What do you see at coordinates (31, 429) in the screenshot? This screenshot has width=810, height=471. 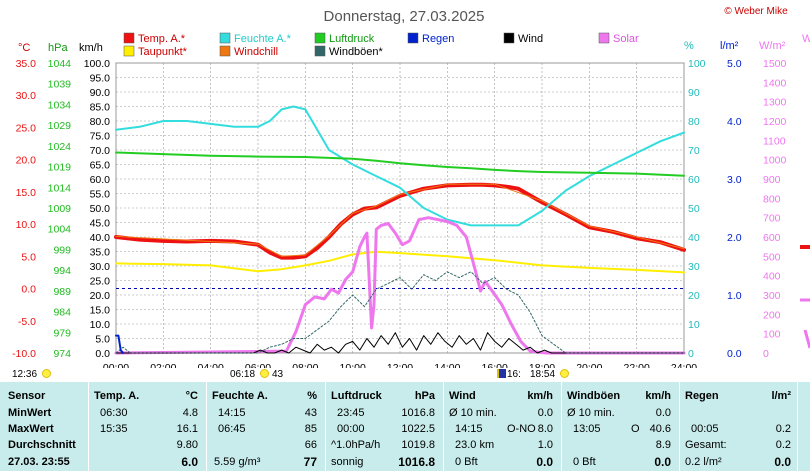 I see `row-label-max: MaxWert` at bounding box center [31, 429].